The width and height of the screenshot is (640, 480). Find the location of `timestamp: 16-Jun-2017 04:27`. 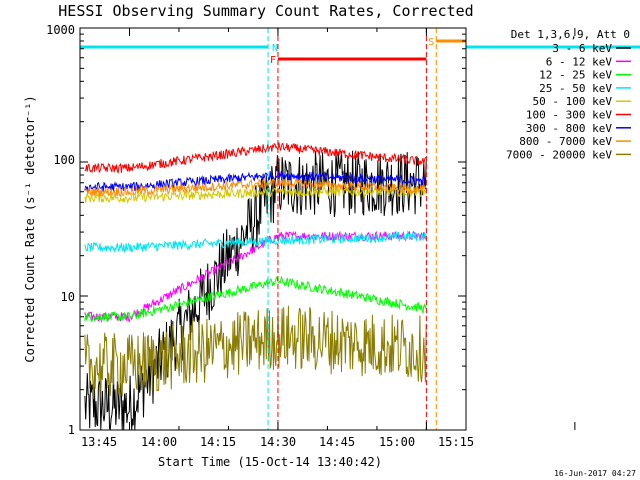

timestamp: 16-Jun-2017 04:27 is located at coordinates (595, 473).